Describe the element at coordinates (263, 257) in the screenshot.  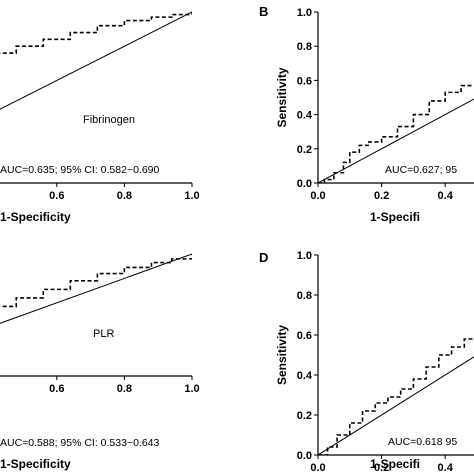
I see `panel-letter: D` at that location.